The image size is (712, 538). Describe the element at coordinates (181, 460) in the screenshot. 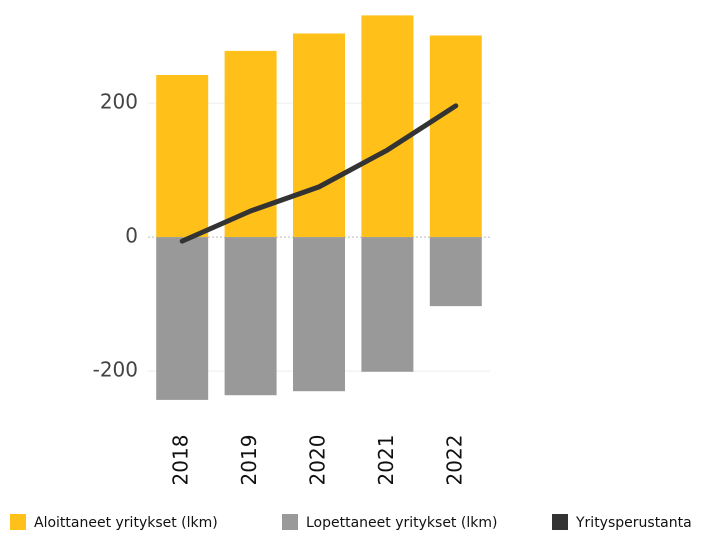

I see `x-tick-label: 2018` at that location.